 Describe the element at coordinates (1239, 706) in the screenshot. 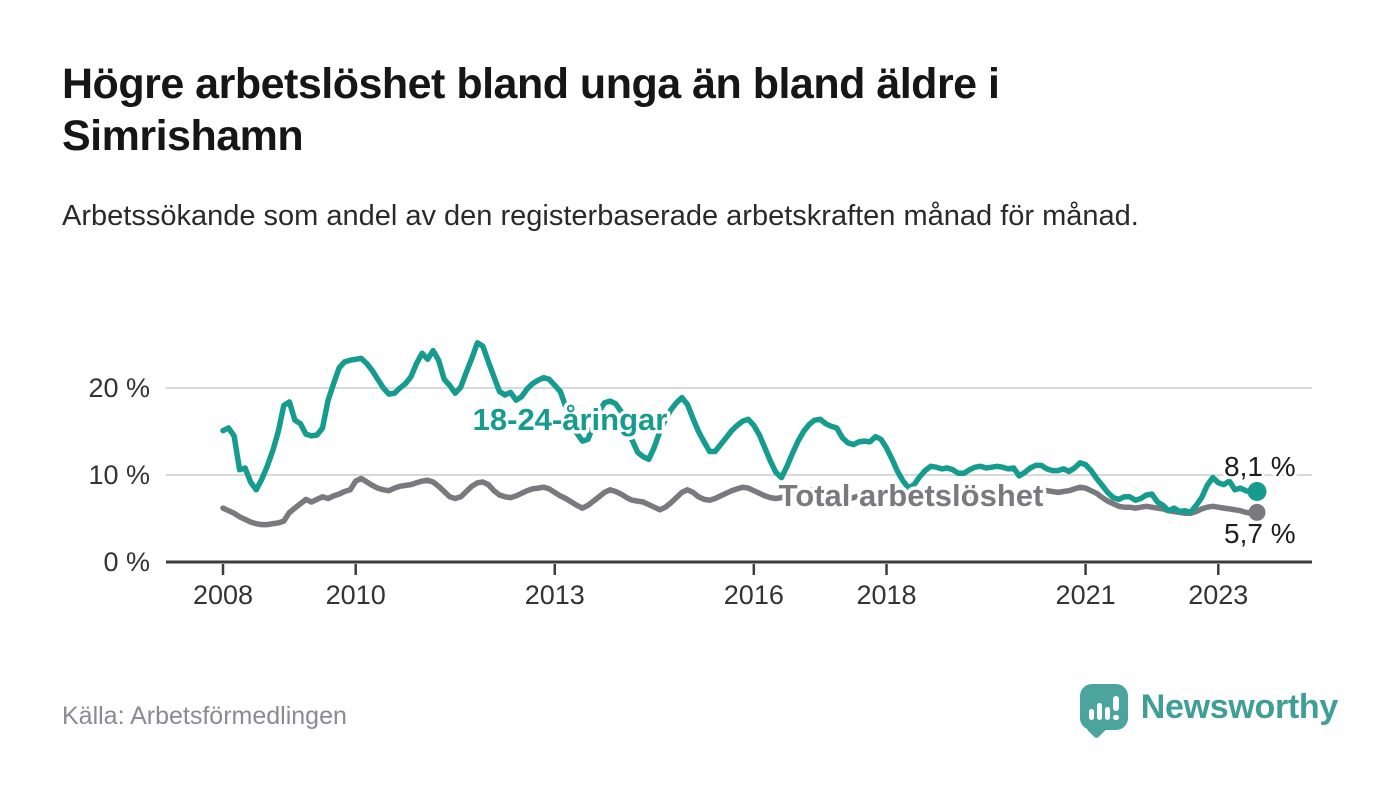

I see `newsworthy-wordmark: Newsworthy` at that location.